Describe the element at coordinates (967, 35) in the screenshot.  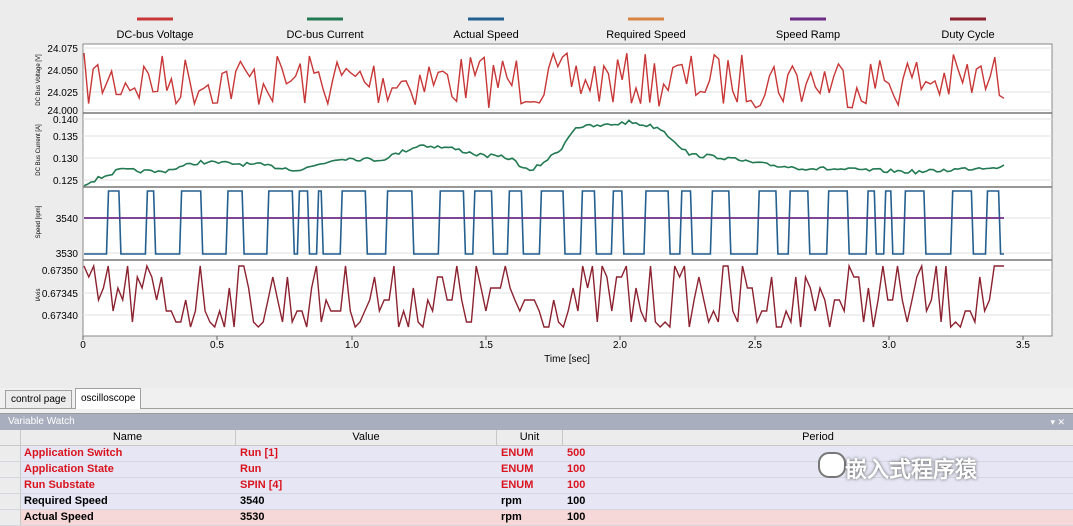
I see `legend-label: Duty Cycle` at that location.